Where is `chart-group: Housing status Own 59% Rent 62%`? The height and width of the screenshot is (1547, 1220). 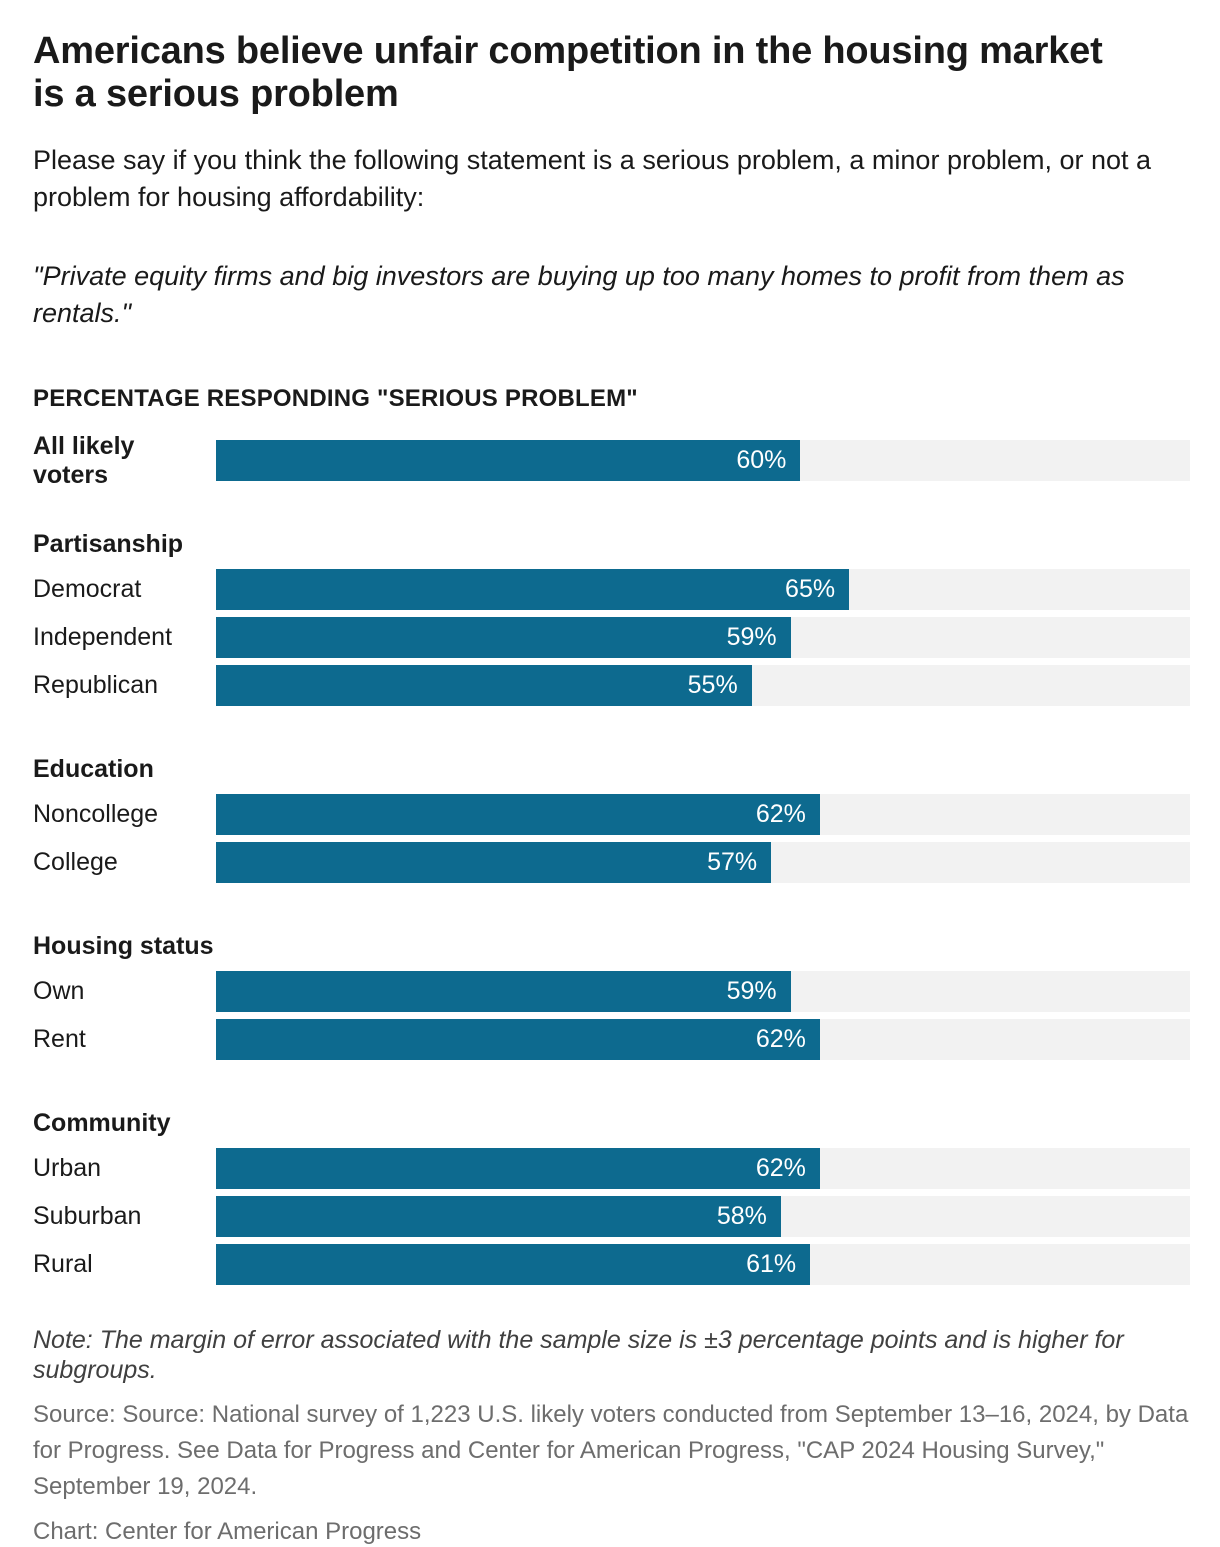
chart-group: Housing status Own 59% Rent 62% is located at coordinates (611, 996).